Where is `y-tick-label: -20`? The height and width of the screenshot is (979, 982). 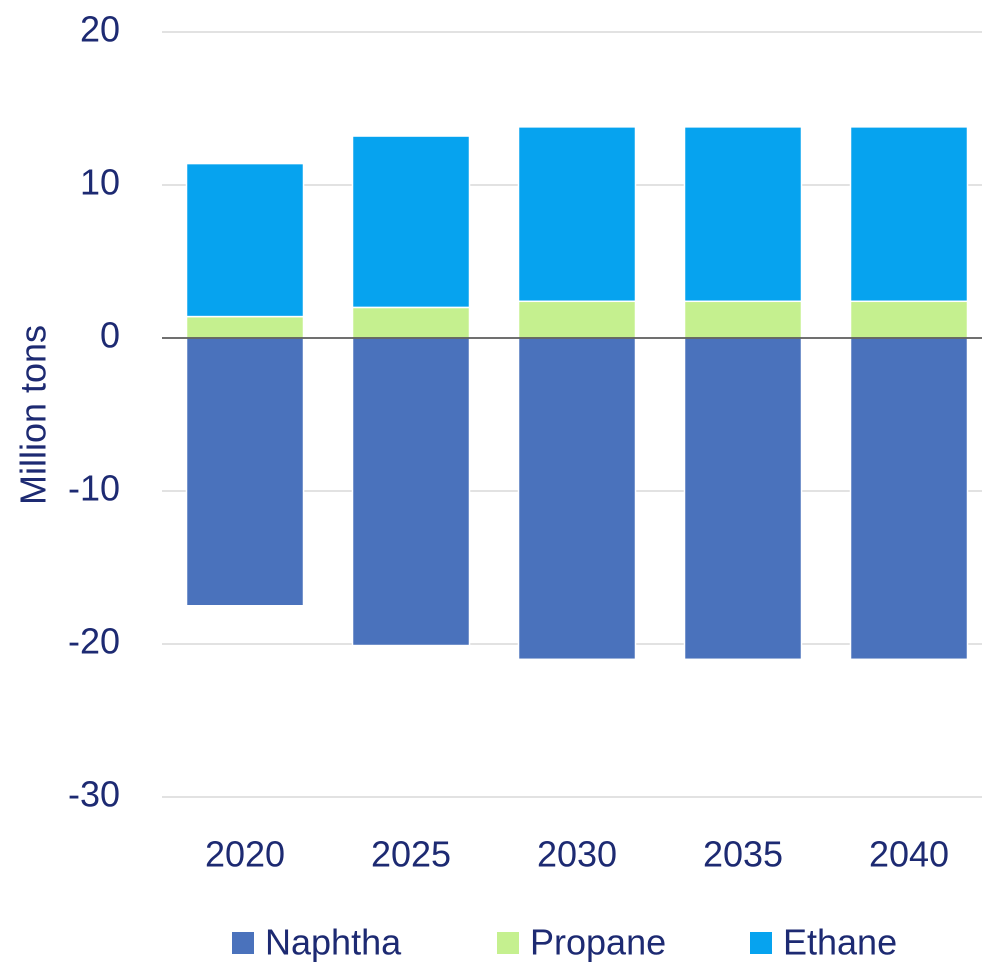 y-tick-label: -20 is located at coordinates (94, 641).